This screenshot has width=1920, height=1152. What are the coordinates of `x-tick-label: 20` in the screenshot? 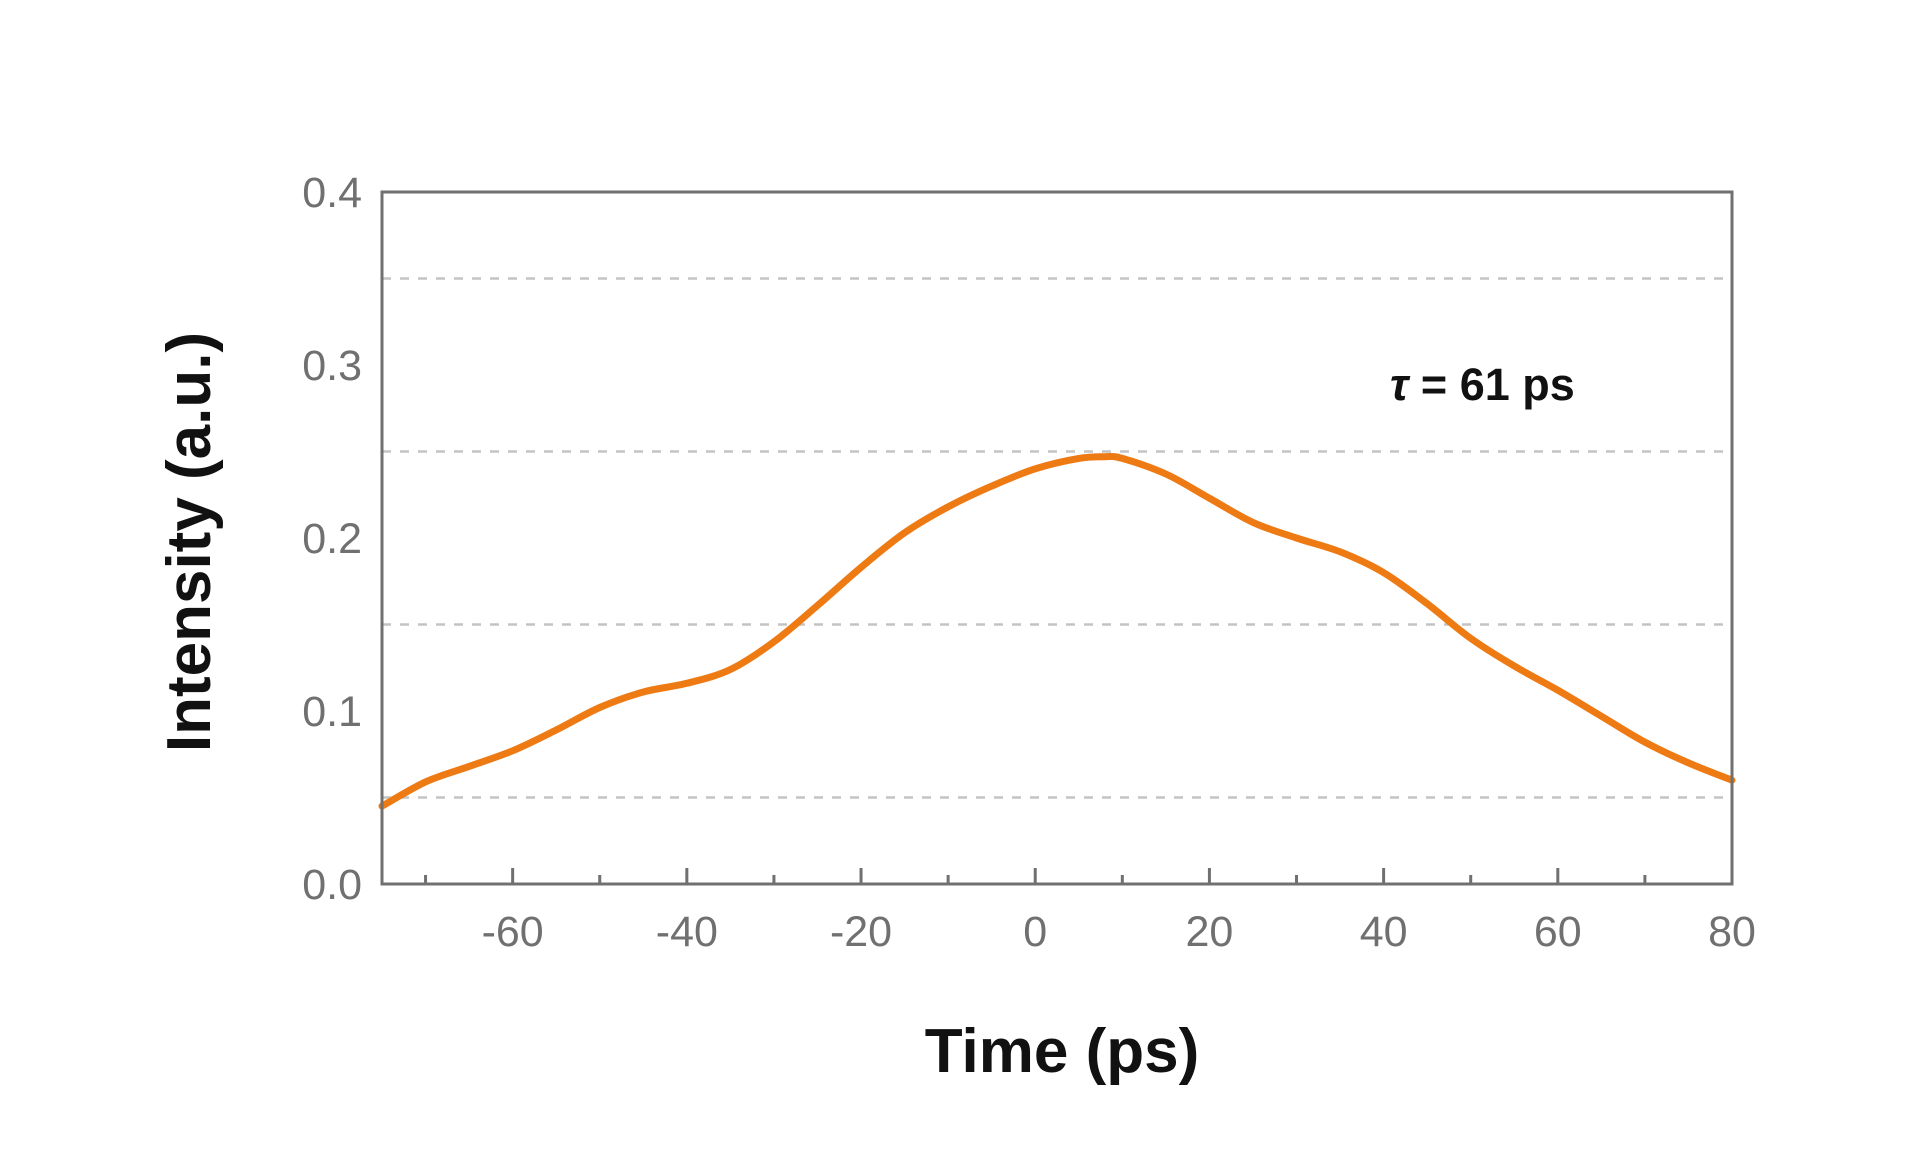 It's located at (1209, 932).